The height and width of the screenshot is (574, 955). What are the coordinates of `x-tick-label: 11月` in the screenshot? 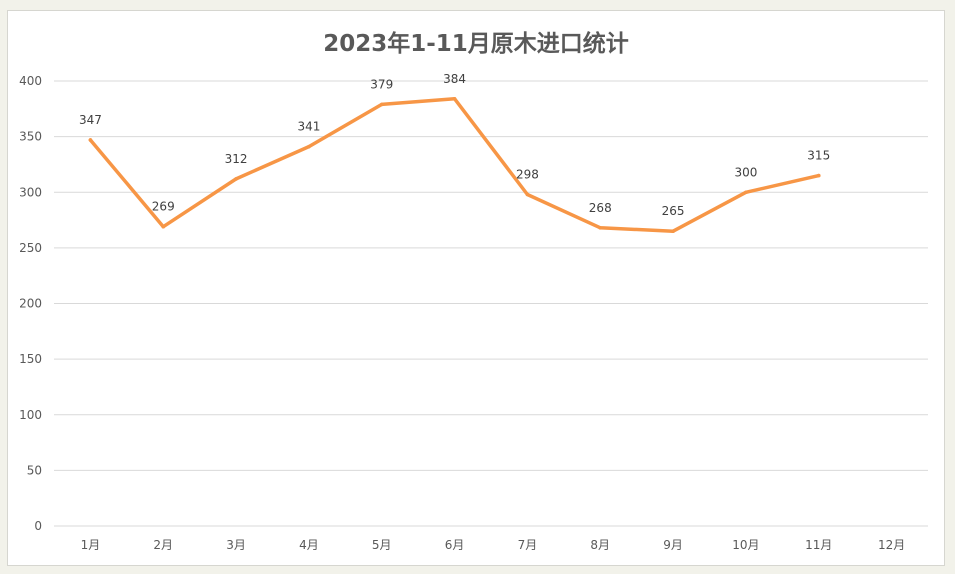 It's located at (818, 545).